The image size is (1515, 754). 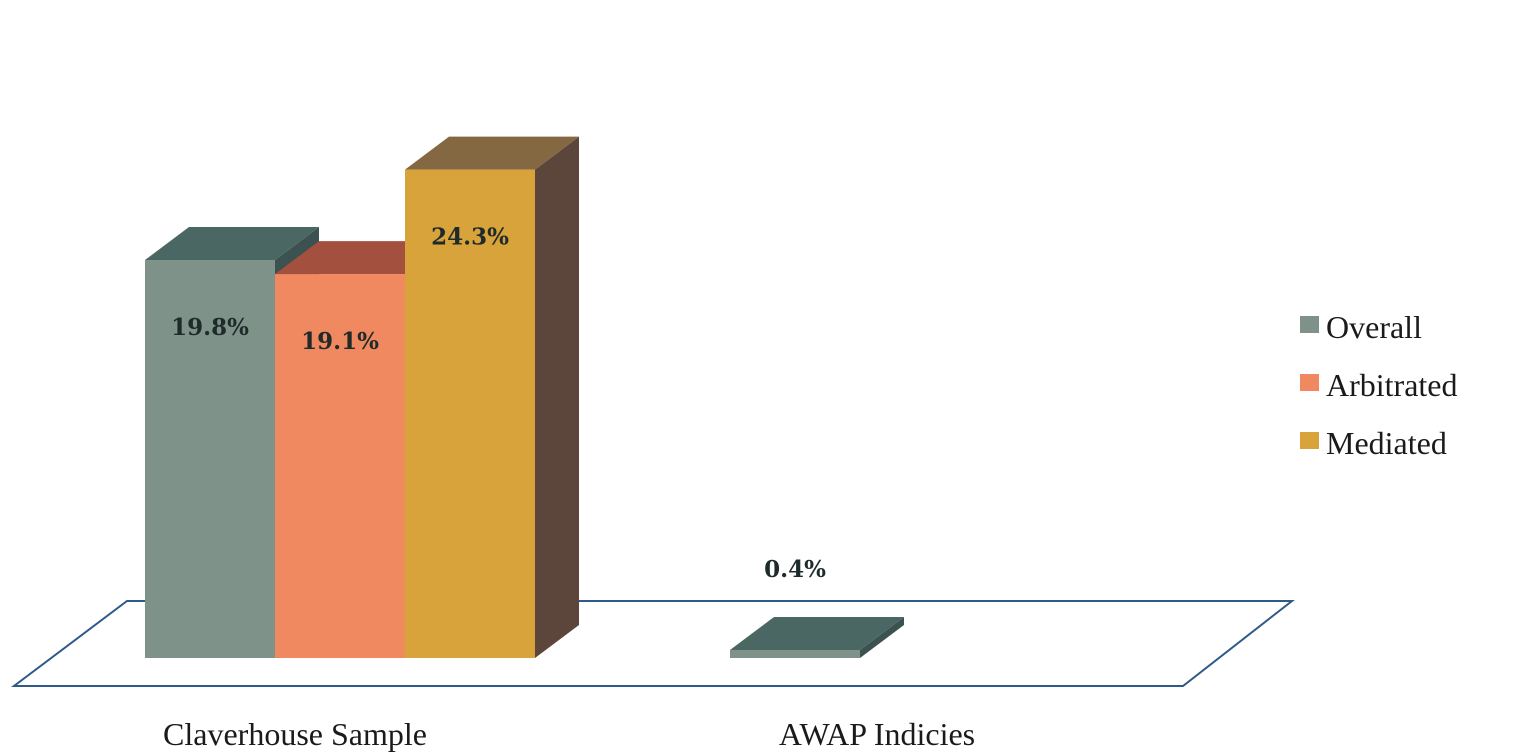 What do you see at coordinates (557, 397) in the screenshot?
I see `bar-mediated-claverhouse-sample-side` at bounding box center [557, 397].